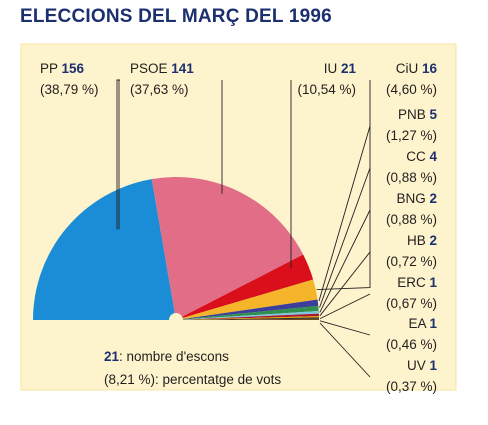  Describe the element at coordinates (430, 68) in the screenshot. I see `label-ciu-seats: 16` at that location.